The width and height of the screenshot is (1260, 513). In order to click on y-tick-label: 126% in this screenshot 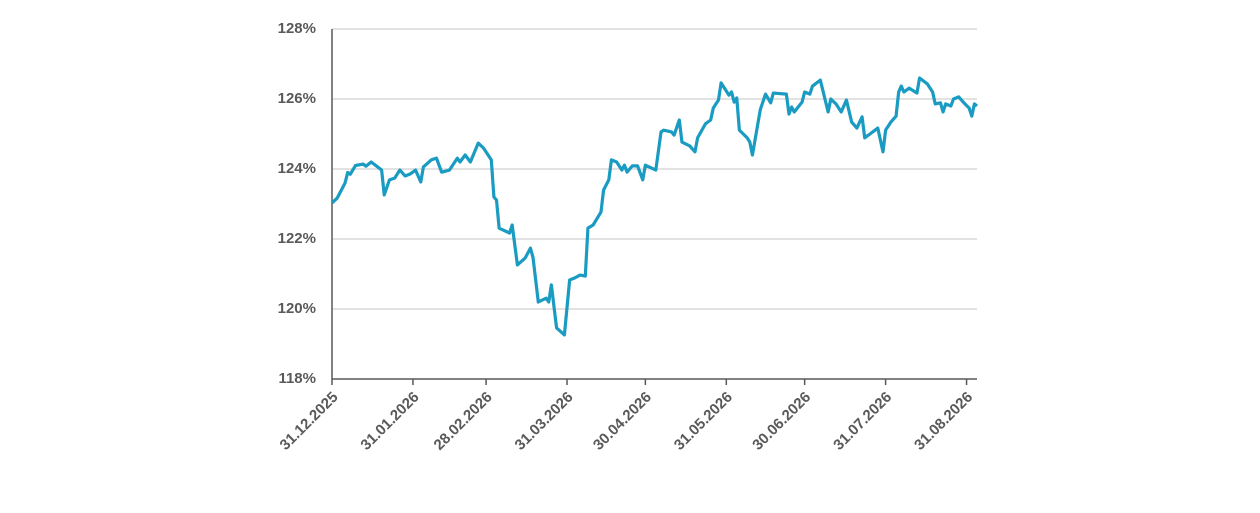, I will do `click(297, 98)`.